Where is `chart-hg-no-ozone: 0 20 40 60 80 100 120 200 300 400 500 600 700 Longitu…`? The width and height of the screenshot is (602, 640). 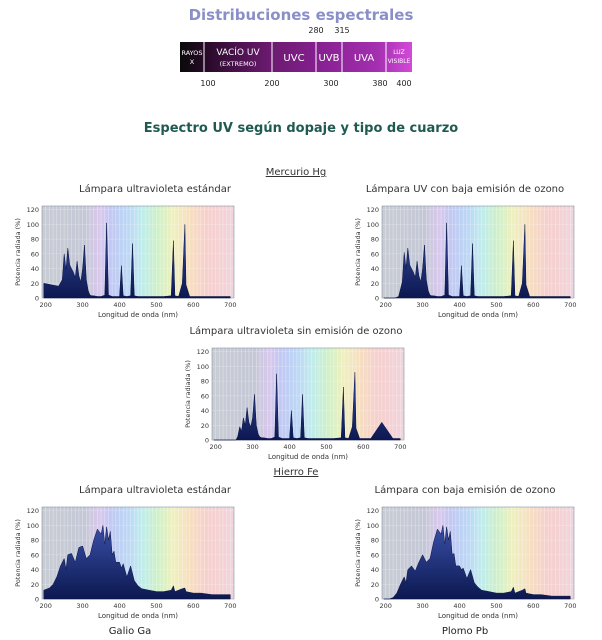 chart-hg-no-ozone: 0 20 40 60 80 100 120 200 300 400 500 600 700 Longitu… is located at coordinates (295, 404).